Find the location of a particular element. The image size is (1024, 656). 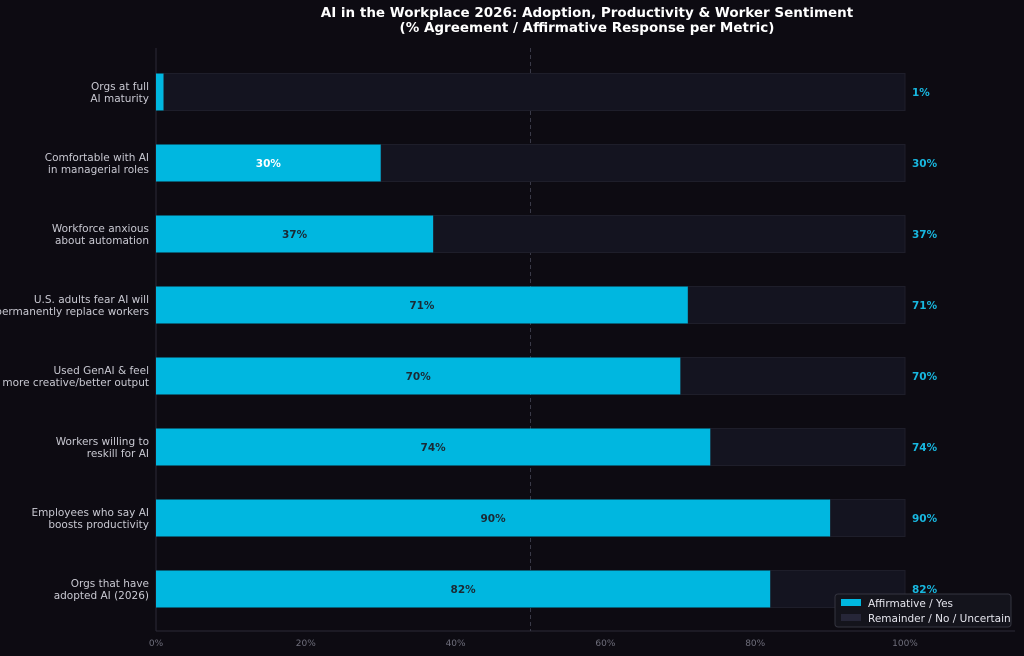

bar-inner-label: 82% is located at coordinates (464, 590).